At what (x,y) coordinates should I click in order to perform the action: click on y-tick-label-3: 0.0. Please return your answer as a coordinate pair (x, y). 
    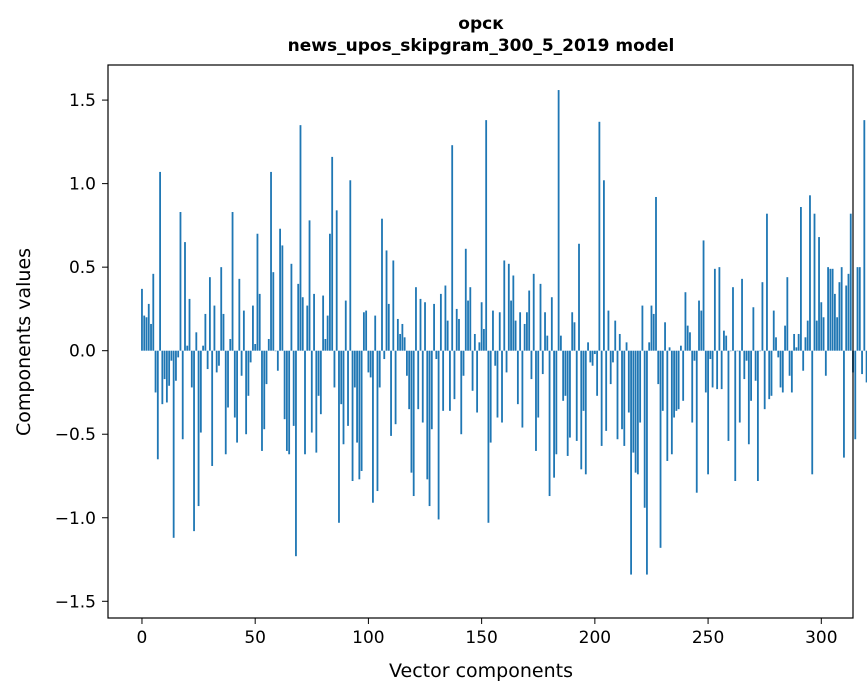
    Looking at the image, I should click on (82, 352).